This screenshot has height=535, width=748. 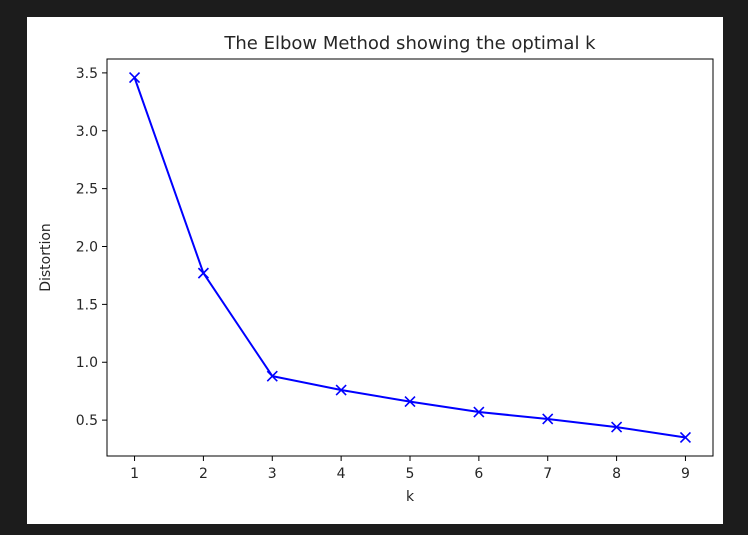 I want to click on x-tick-label: 5, so click(x=410, y=474).